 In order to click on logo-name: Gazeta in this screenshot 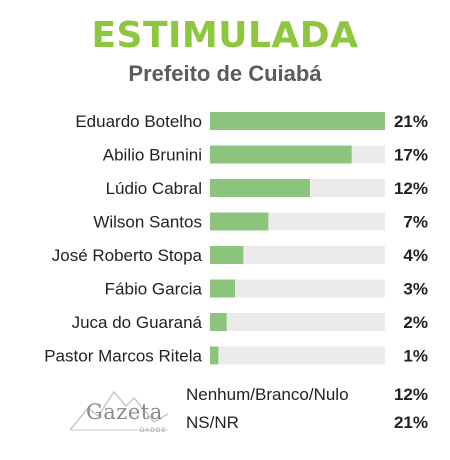, I will do `click(124, 412)`.